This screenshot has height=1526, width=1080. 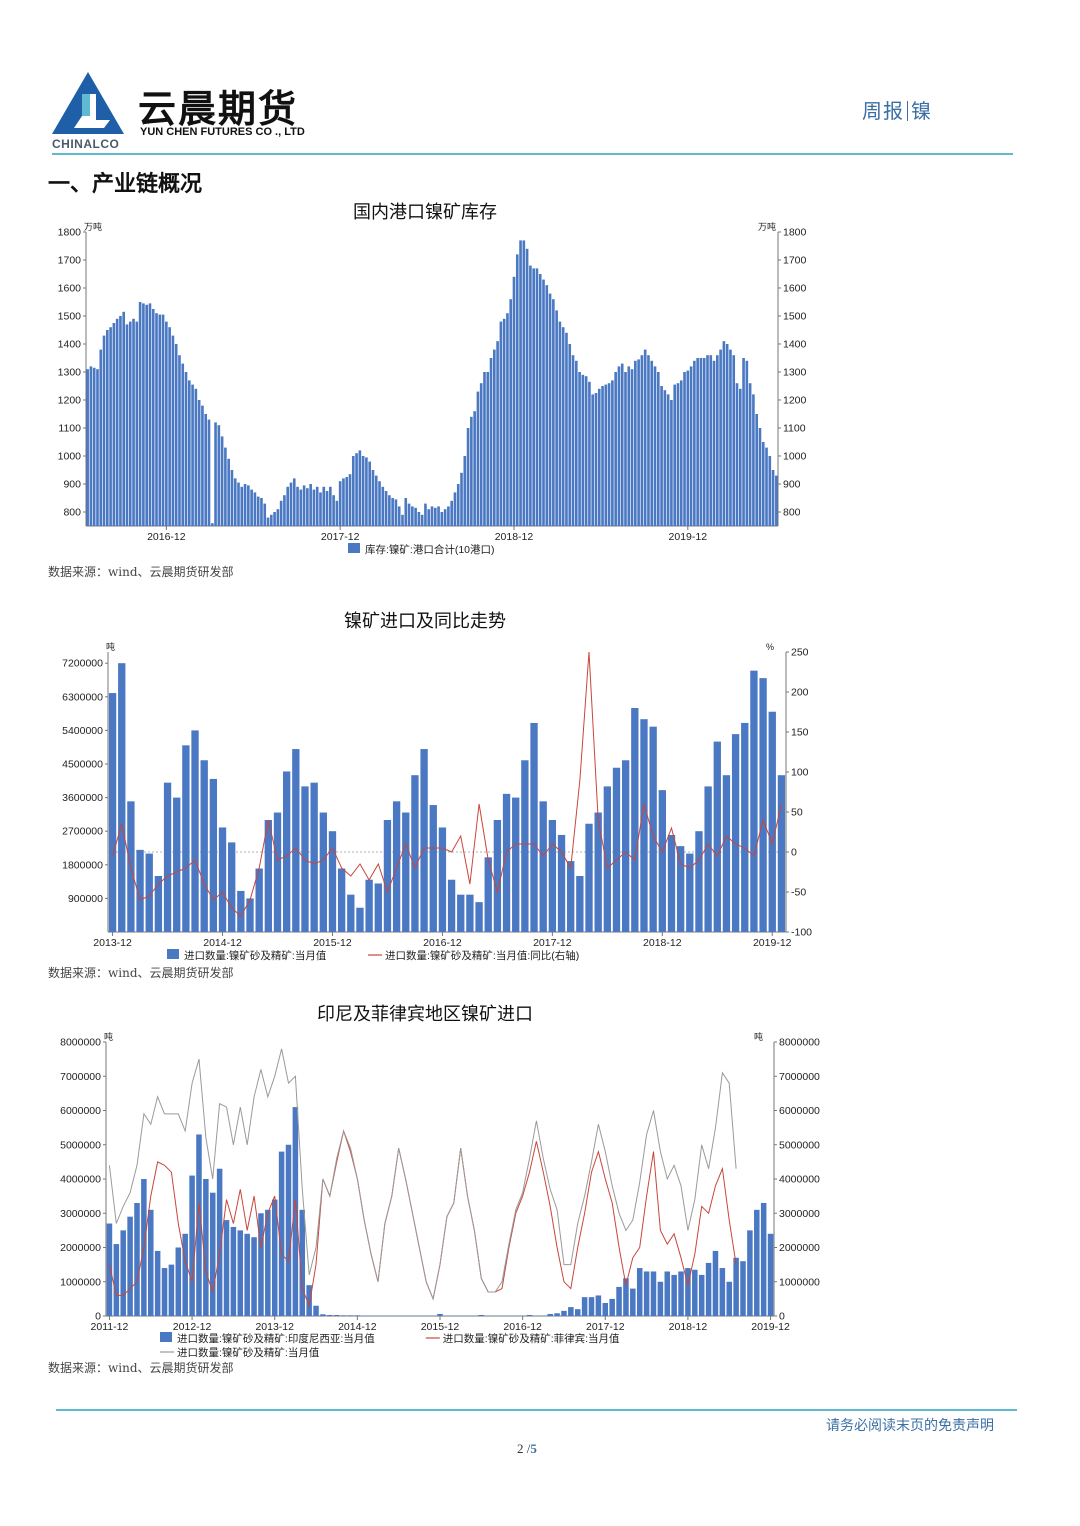 I want to click on report-type: 周报镍, so click(x=897, y=109).